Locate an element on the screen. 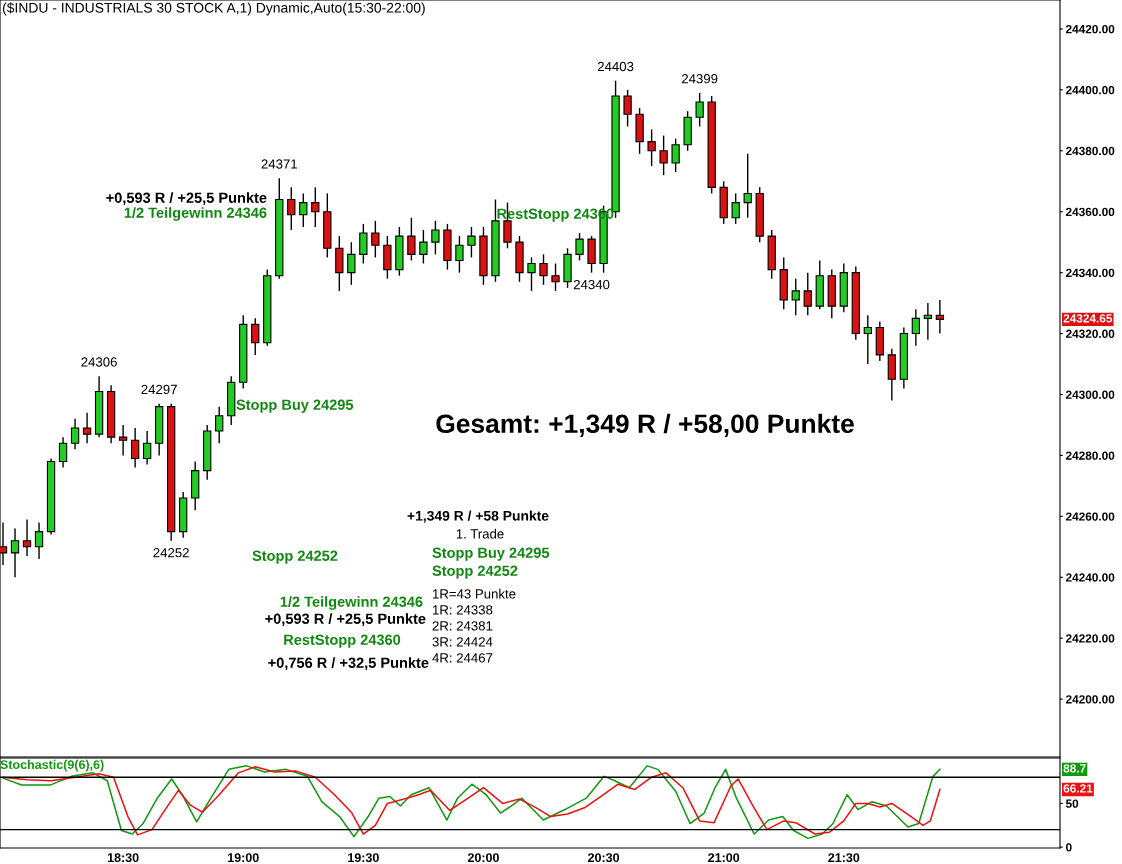 This screenshot has width=1122, height=864. y-tick-label: 24200.00 is located at coordinates (1090, 699).